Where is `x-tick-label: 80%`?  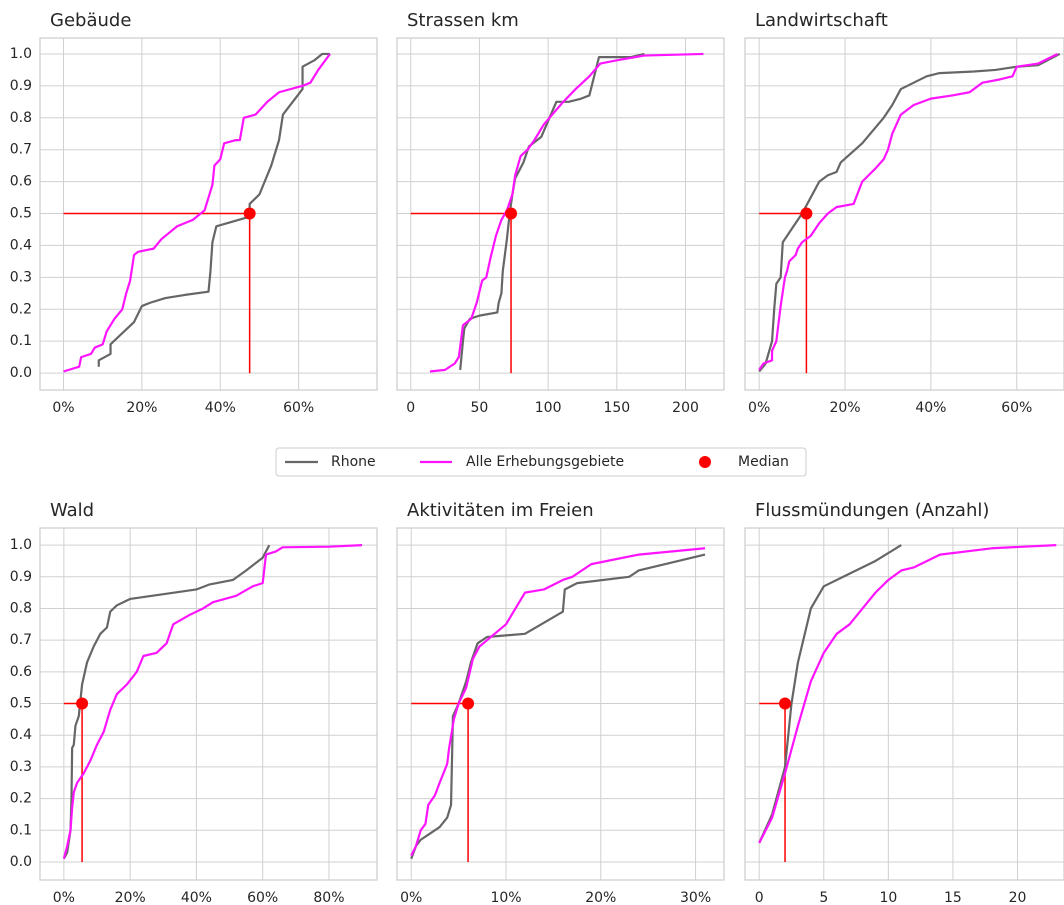 x-tick-label: 80% is located at coordinates (328, 897).